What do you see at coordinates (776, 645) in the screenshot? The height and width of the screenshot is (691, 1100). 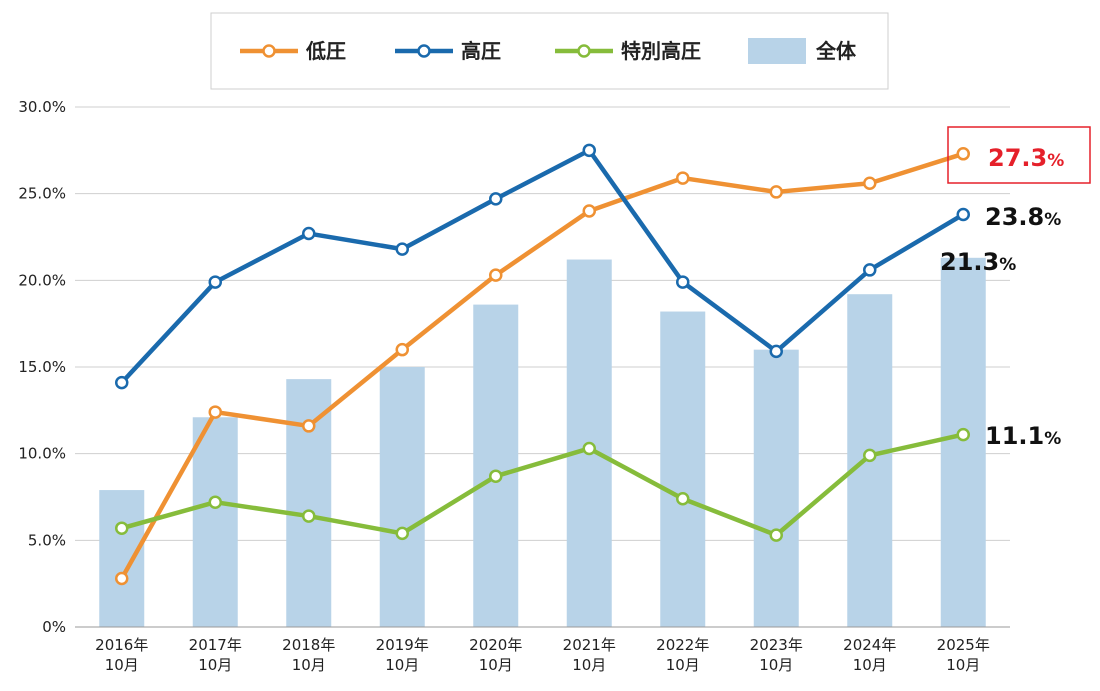 I see `x-tick-label: 2023年` at bounding box center [776, 645].